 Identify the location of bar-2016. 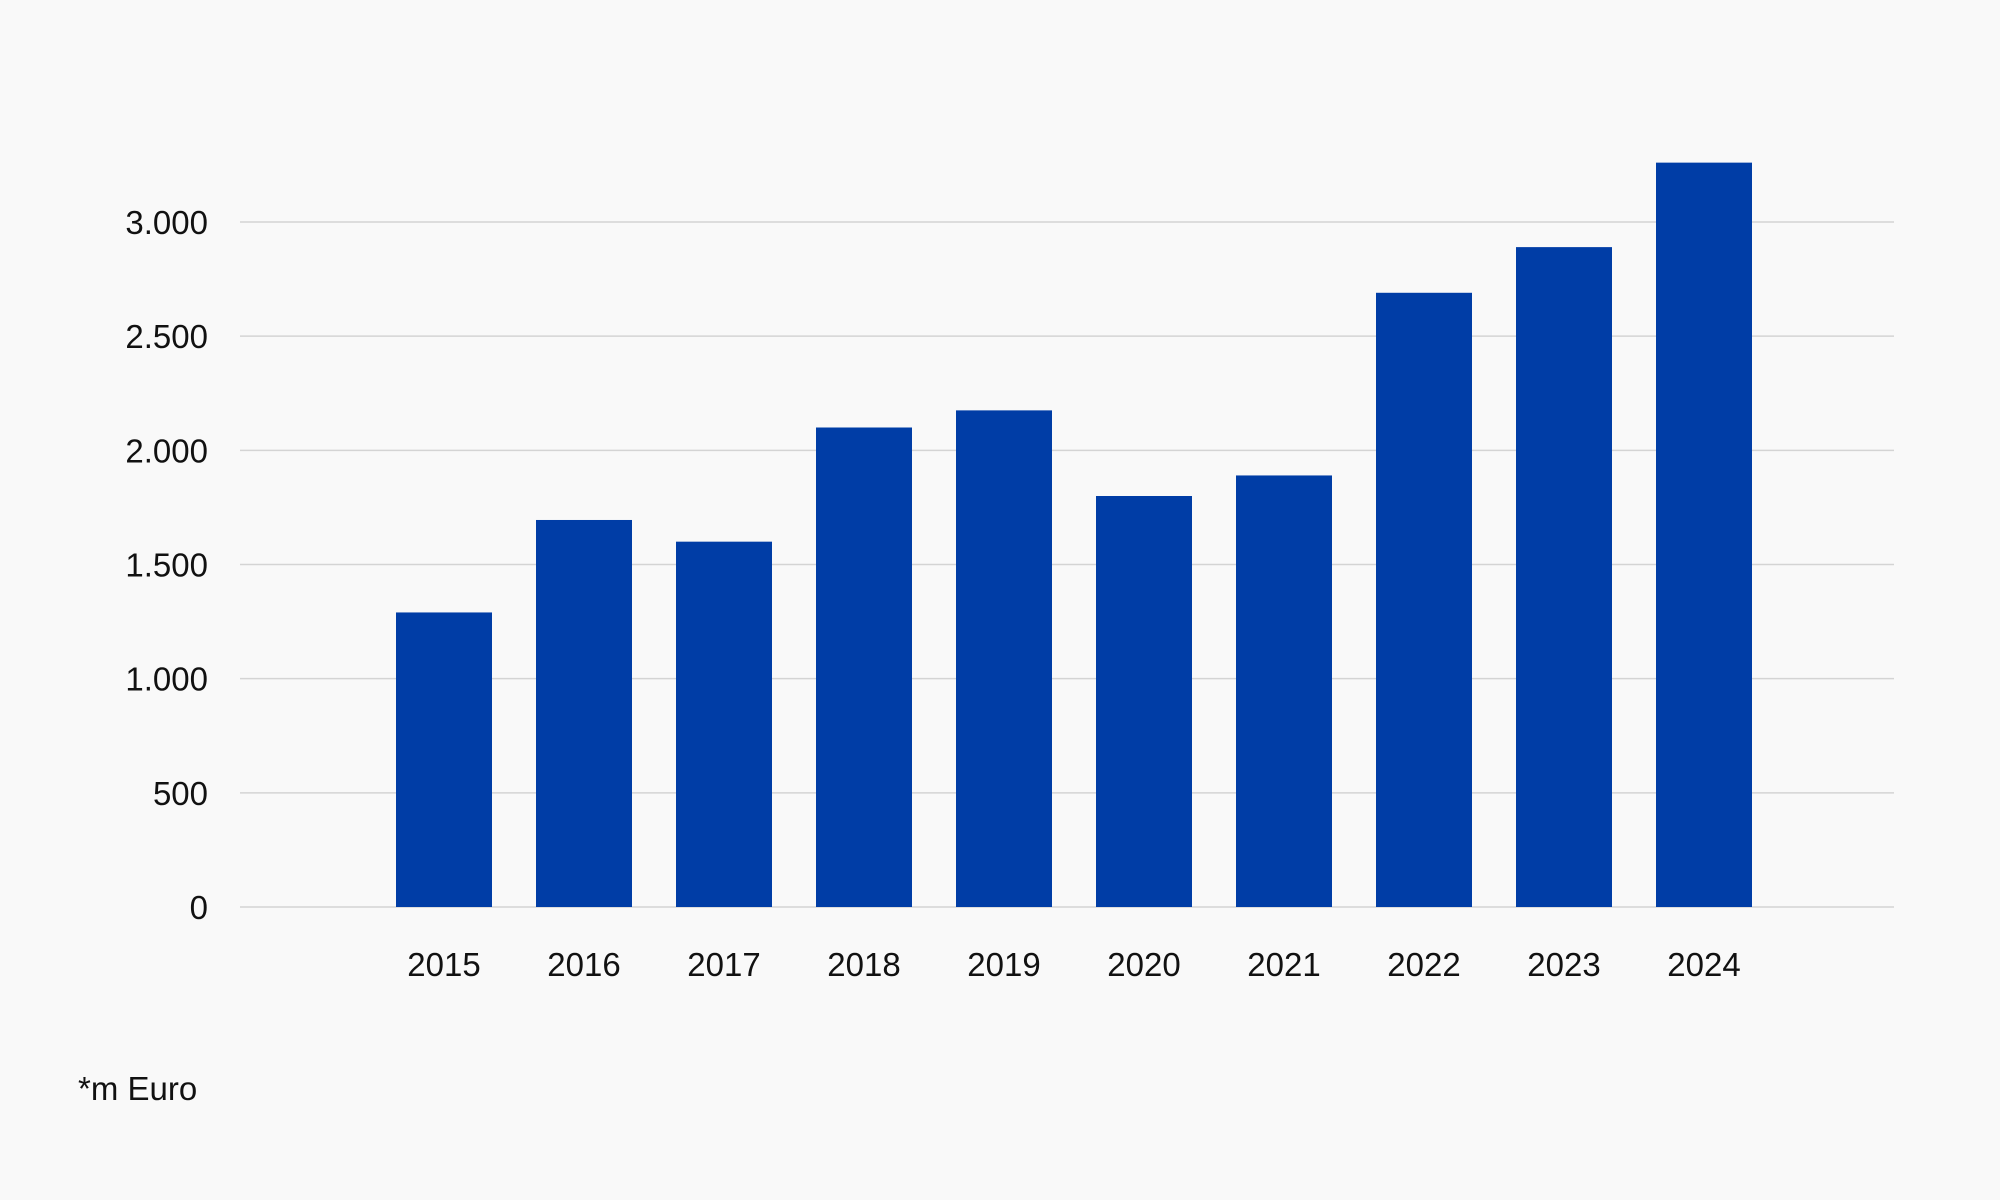
(584, 713).